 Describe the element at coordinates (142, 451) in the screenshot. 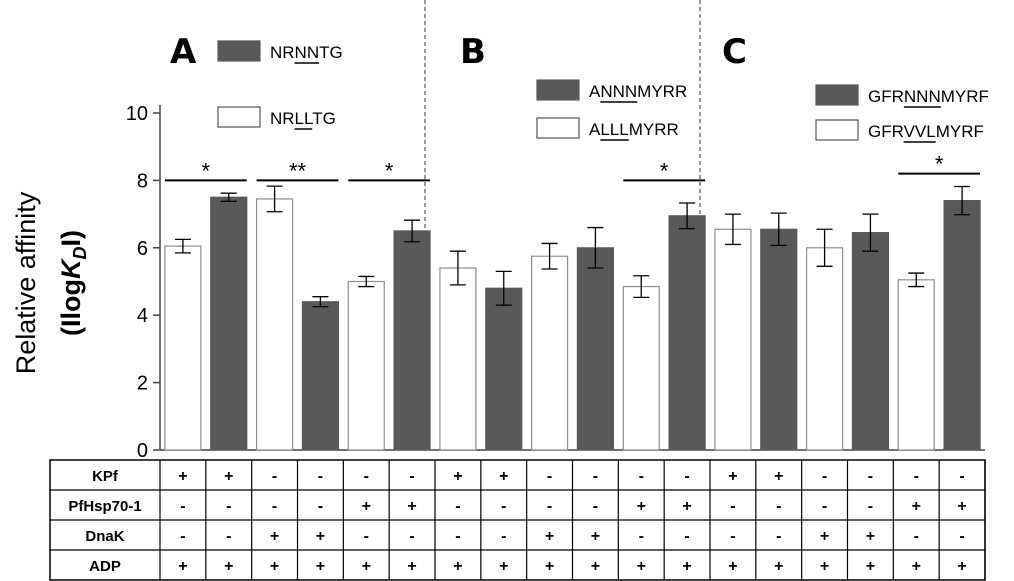

I see `y-tick-label: 0` at that location.